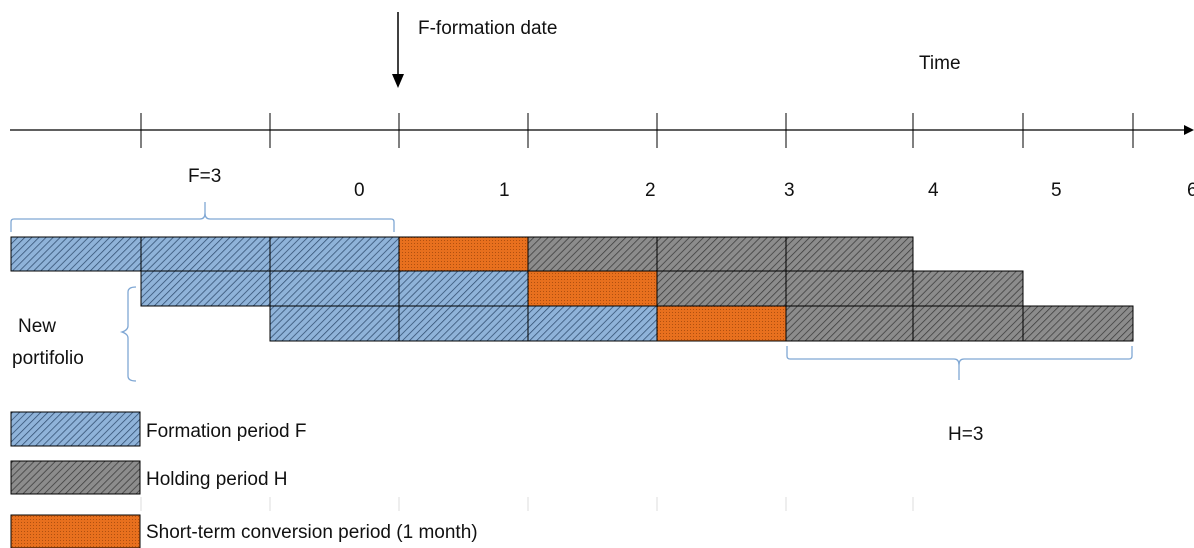  What do you see at coordinates (37, 326) in the screenshot?
I see `new-portfolio-label-line1: New` at bounding box center [37, 326].